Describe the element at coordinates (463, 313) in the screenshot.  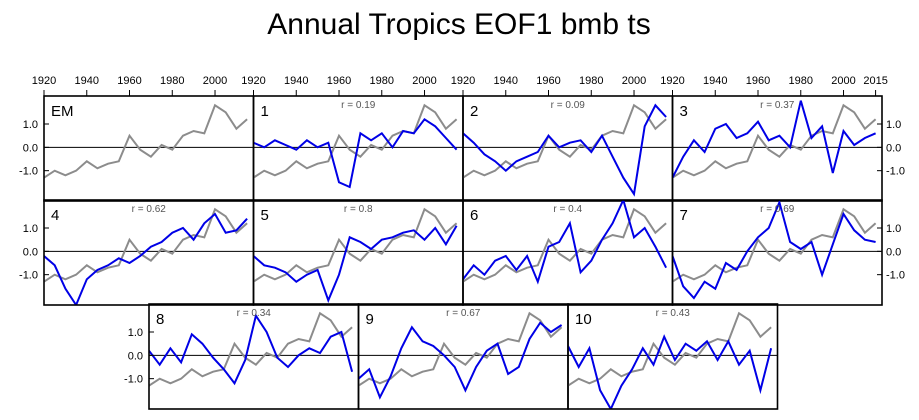
I see `correlation-label: r = 0.67` at that location.